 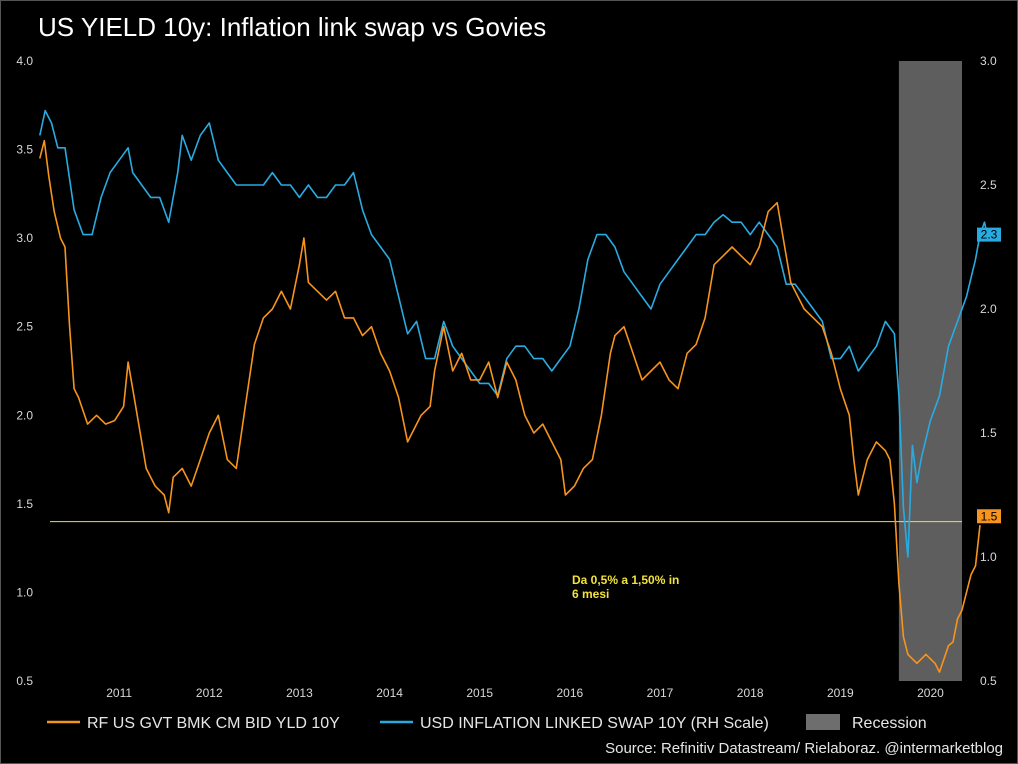 What do you see at coordinates (213, 723) in the screenshot?
I see `legend-label-yield: RF US GVT BMK CM BID YLD 10Y` at bounding box center [213, 723].